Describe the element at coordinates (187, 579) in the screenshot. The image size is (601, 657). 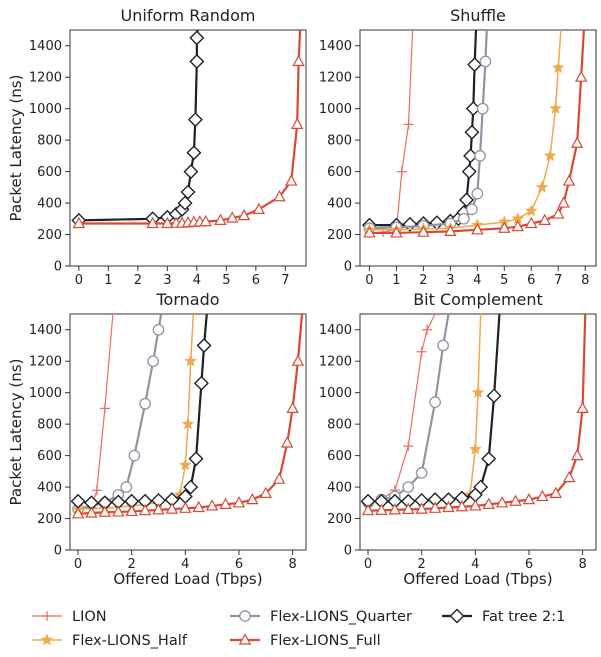
I see `x-axis-label-left: Offered Load (Tbps)` at that location.